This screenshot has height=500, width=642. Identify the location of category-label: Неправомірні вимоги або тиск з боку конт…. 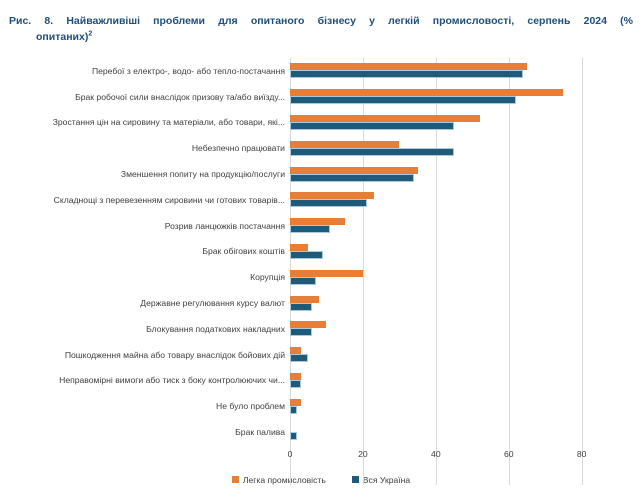
(172, 380).